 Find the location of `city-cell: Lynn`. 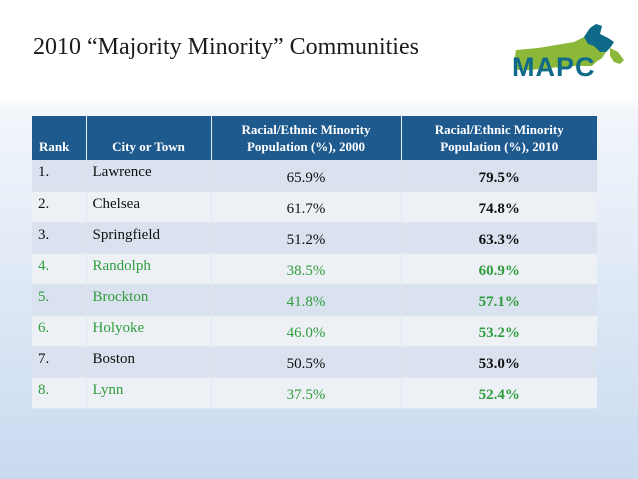

city-cell: Lynn is located at coordinates (149, 393).